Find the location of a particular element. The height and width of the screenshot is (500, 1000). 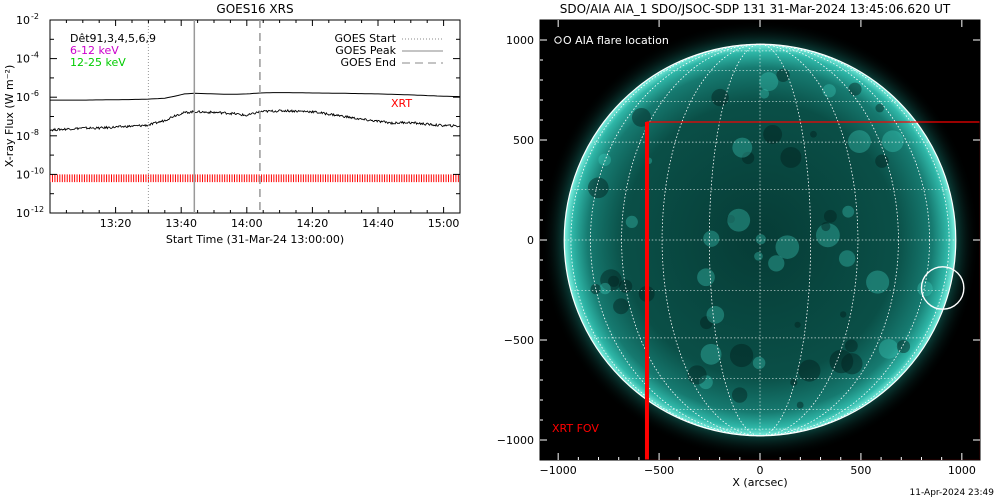

goes-y-tick-exponent: -12 is located at coordinates (37, 209).